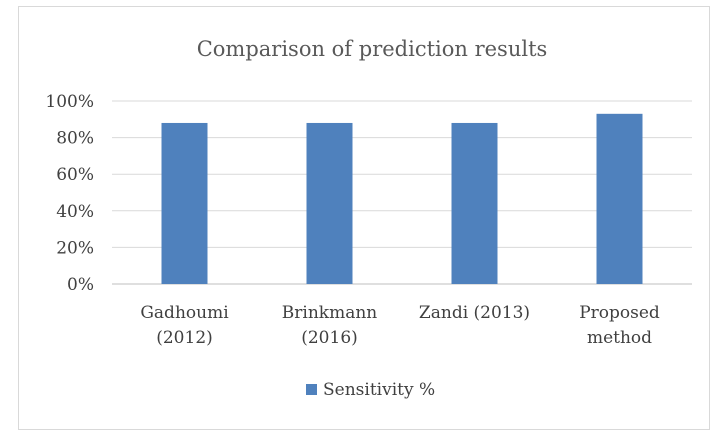 Image resolution: width=728 pixels, height=440 pixels. I want to click on y-tick-label: 100%, so click(69, 102).